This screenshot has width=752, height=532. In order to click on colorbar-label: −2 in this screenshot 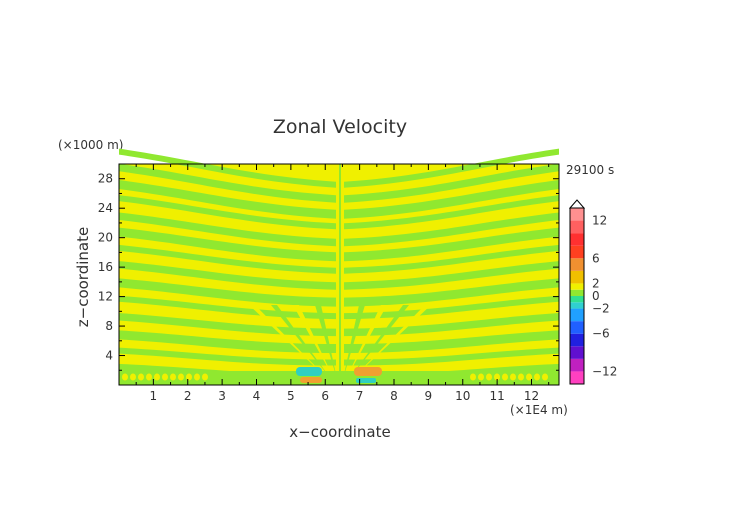, I will do `click(601, 309)`.